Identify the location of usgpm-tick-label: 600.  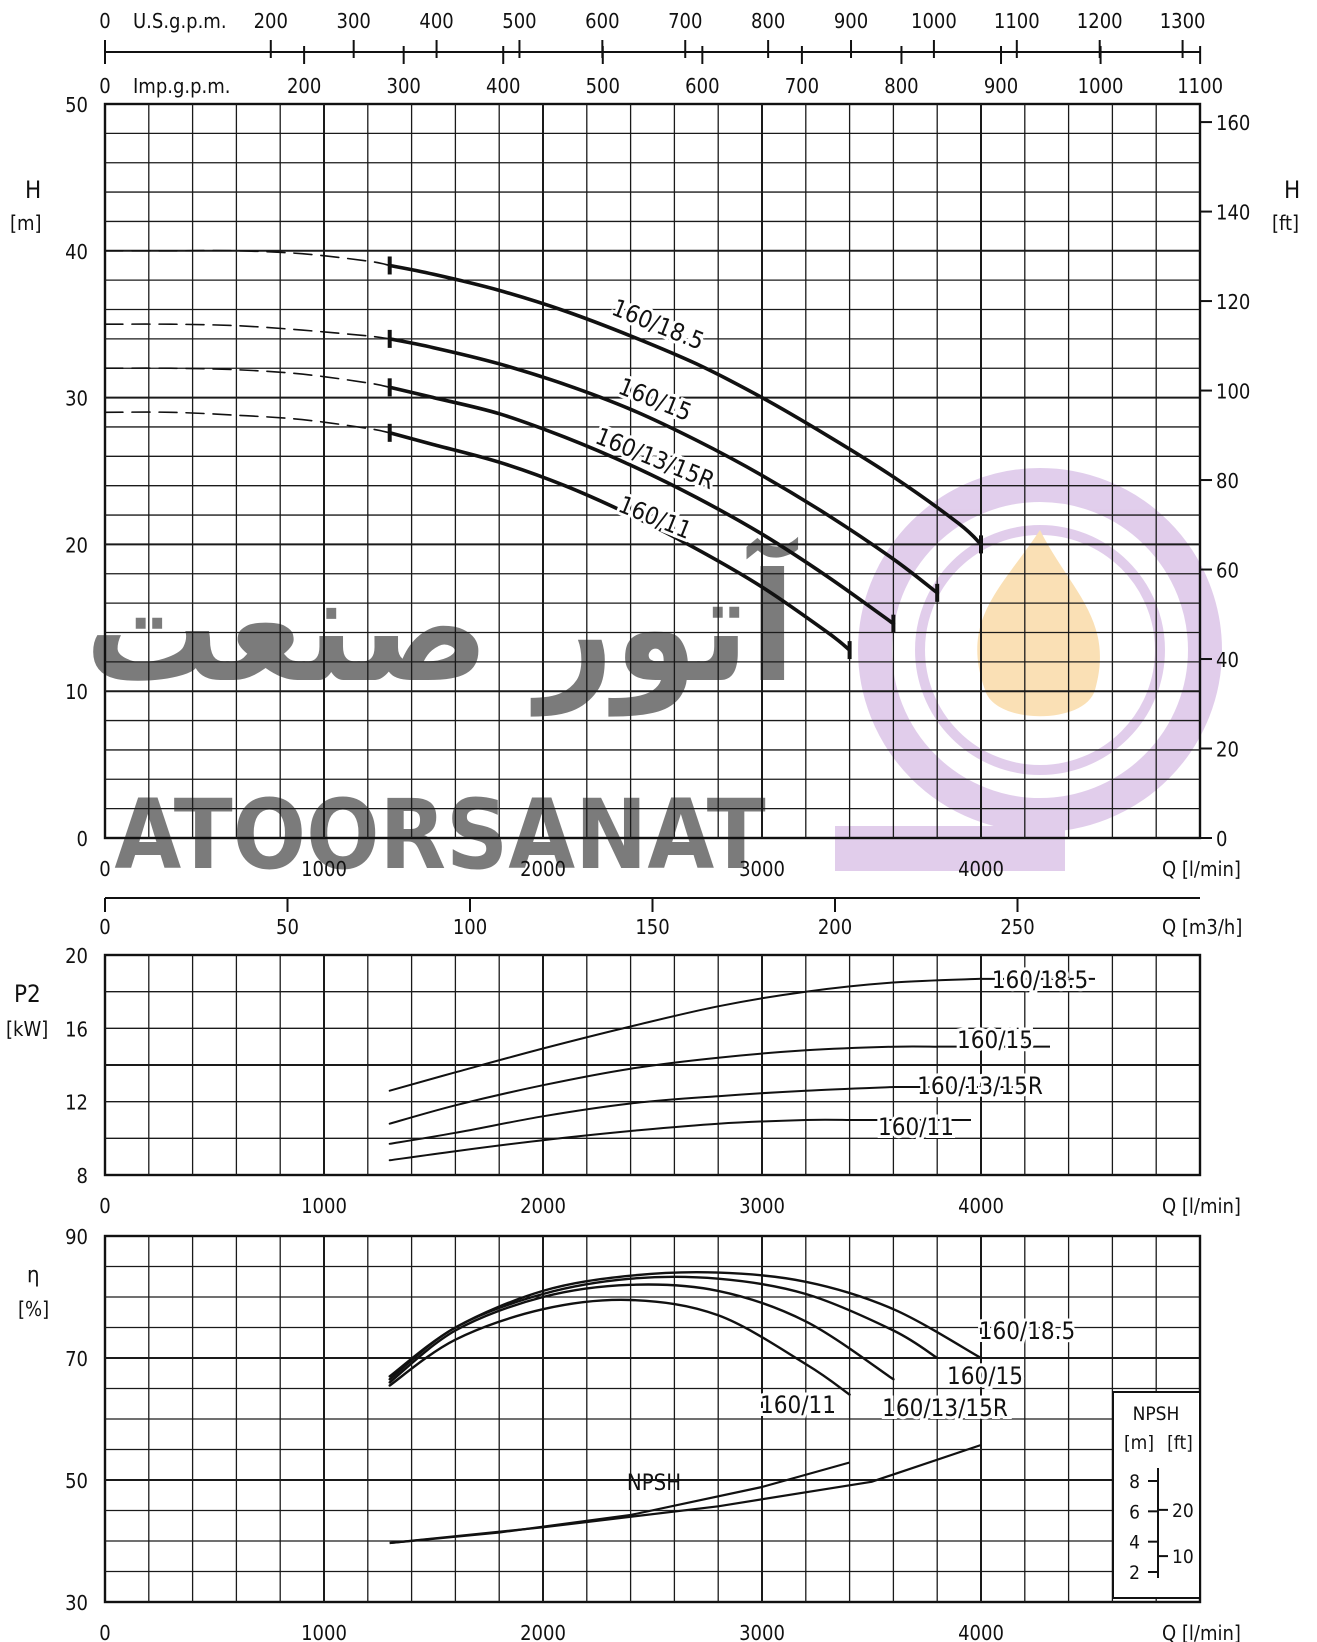
(602, 21).